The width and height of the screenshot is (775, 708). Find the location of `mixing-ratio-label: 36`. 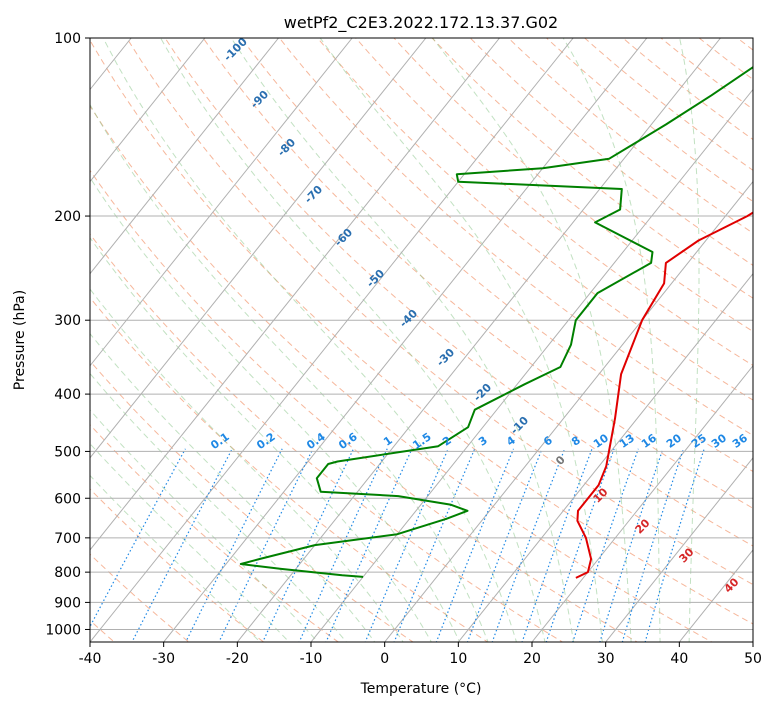

mixing-ratio-label: 36 is located at coordinates (740, 441).